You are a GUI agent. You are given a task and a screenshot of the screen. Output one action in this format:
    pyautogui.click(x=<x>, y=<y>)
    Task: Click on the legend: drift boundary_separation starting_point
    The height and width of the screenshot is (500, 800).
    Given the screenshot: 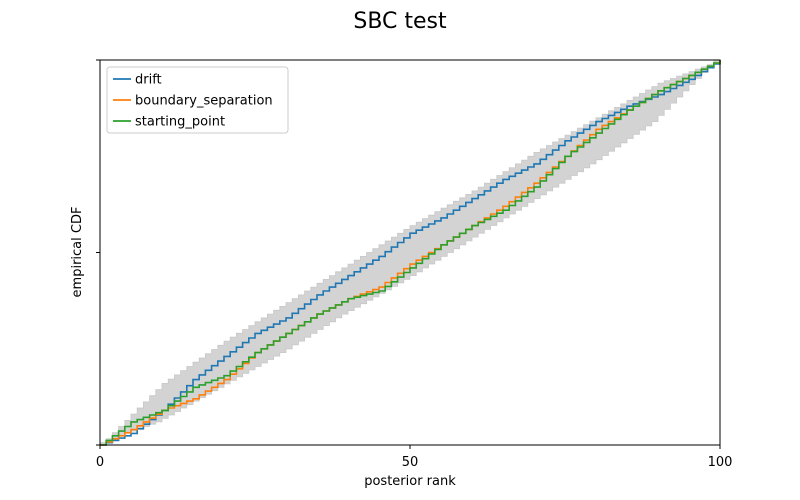 What is the action you would take?
    pyautogui.click(x=197, y=100)
    